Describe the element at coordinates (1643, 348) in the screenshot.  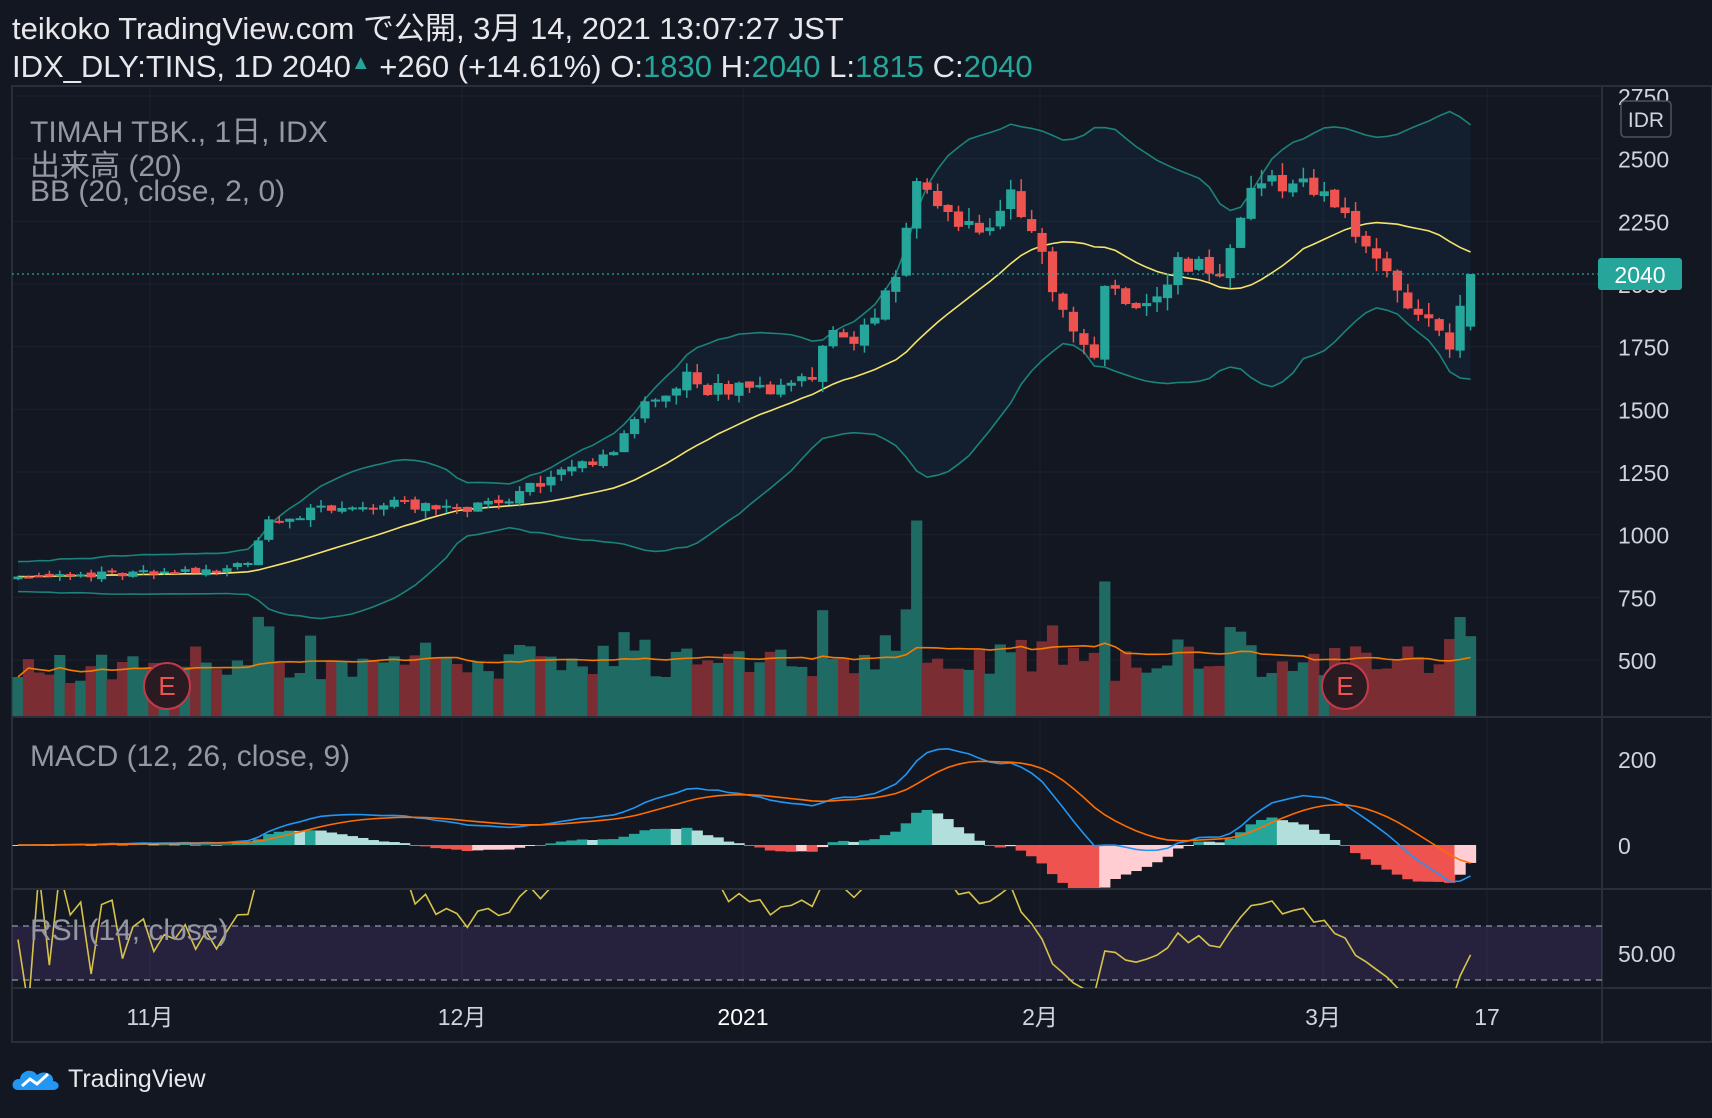
I see `price-tick-label: 1750` at that location.